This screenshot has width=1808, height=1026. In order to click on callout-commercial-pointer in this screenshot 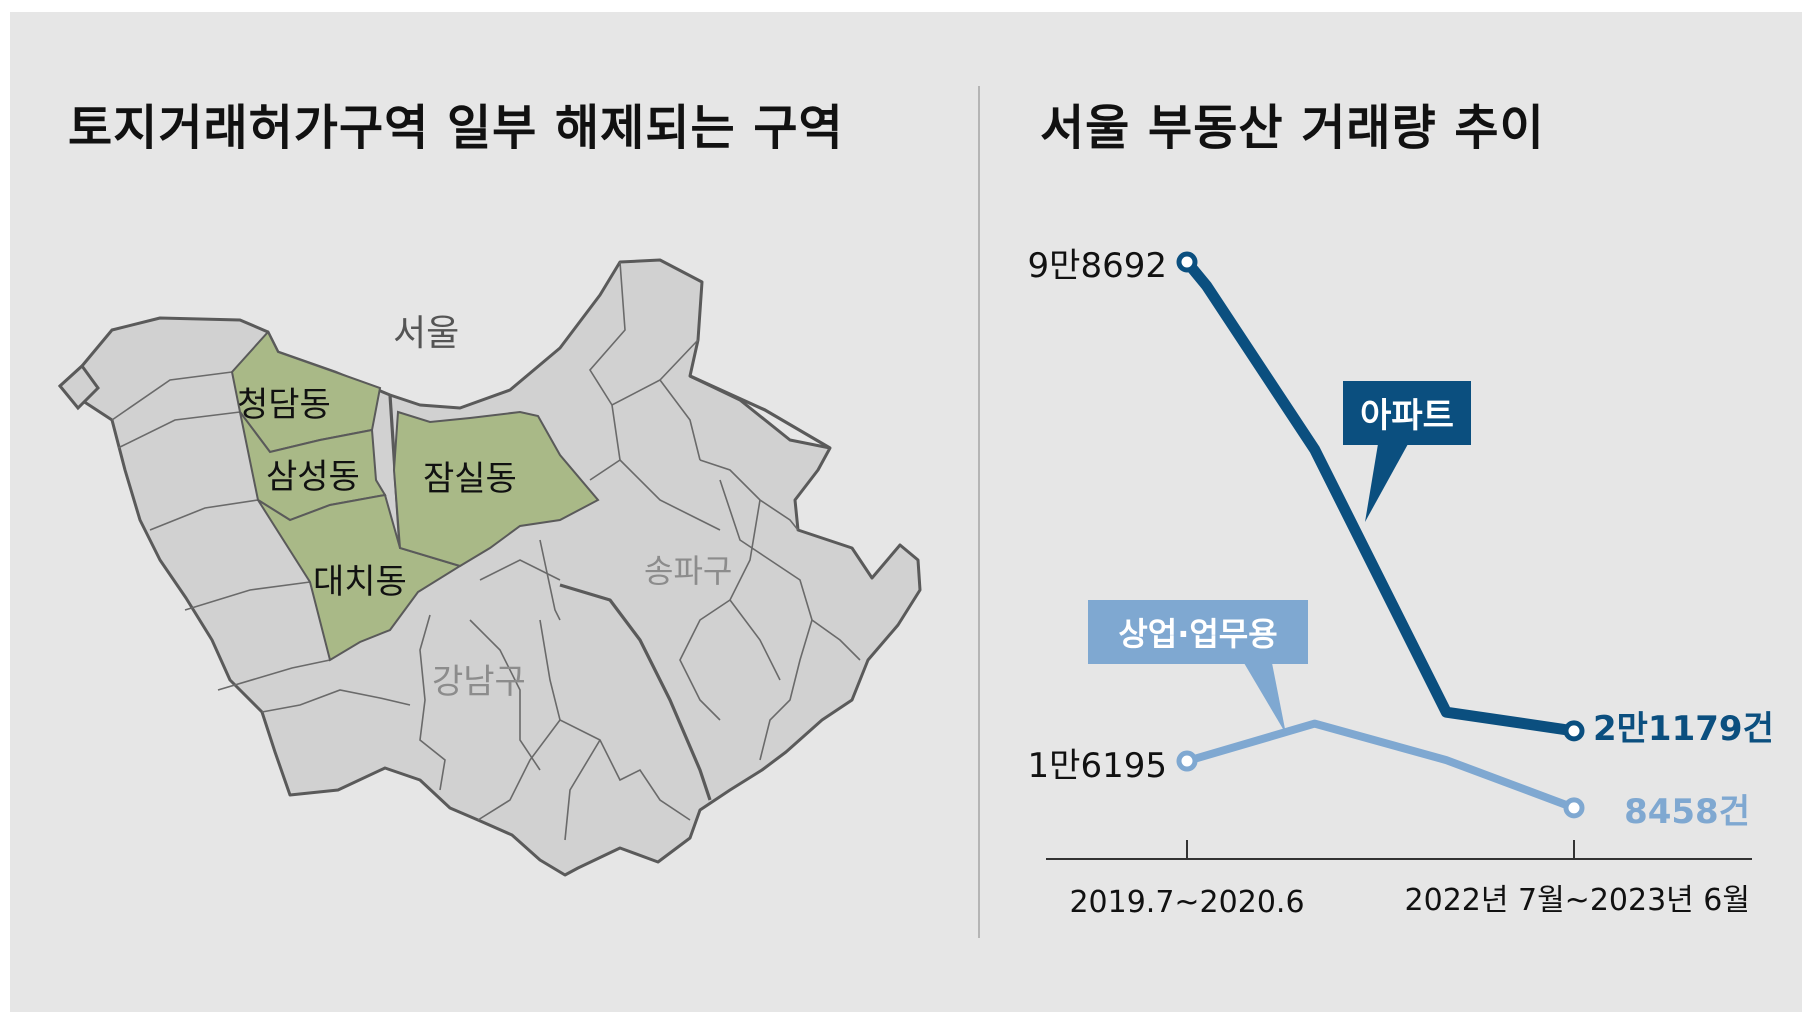, I will do `click(1265, 698)`.